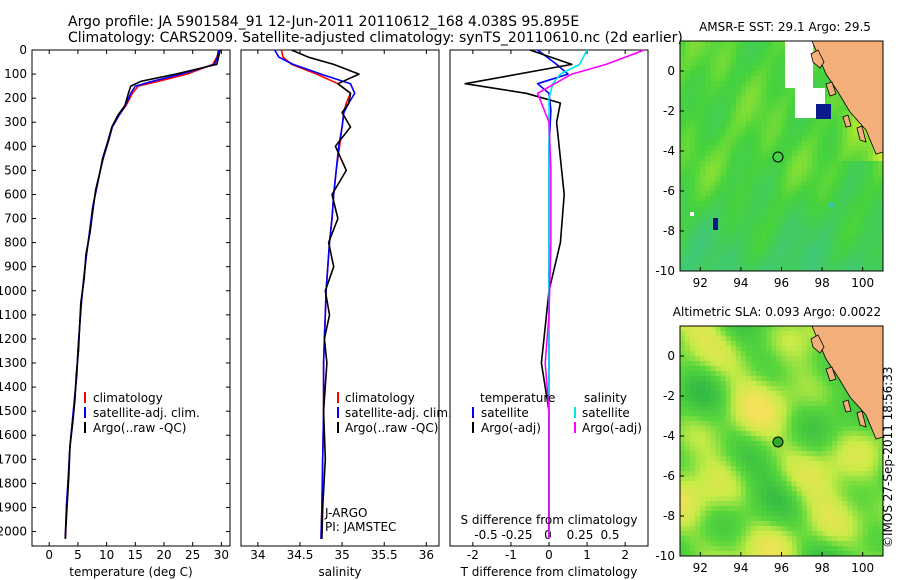 Image resolution: width=900 pixels, height=580 pixels. What do you see at coordinates (546, 535) in the screenshot?
I see `s-difference-axis-ticks: -0.5 -0.25 0 0.25 0.5` at bounding box center [546, 535].